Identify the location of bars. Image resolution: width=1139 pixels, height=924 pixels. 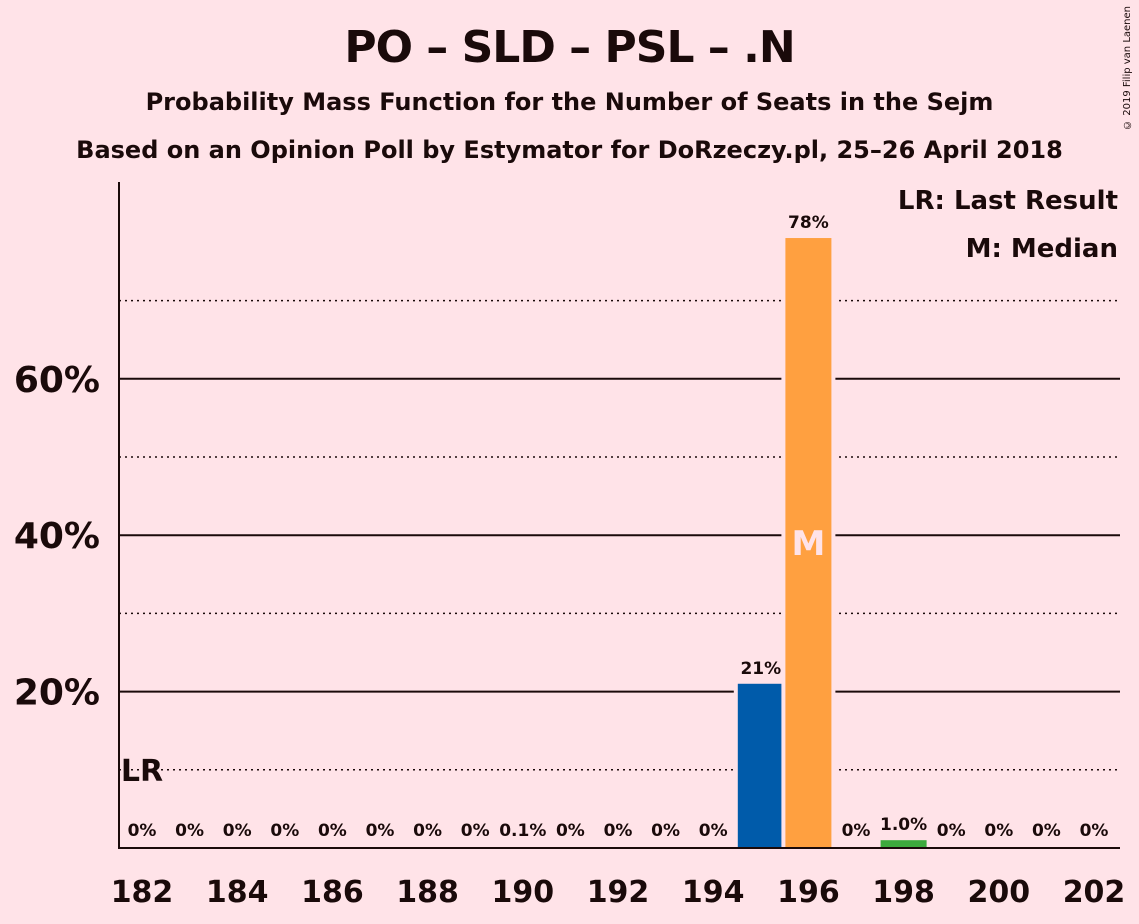
(830, 541).